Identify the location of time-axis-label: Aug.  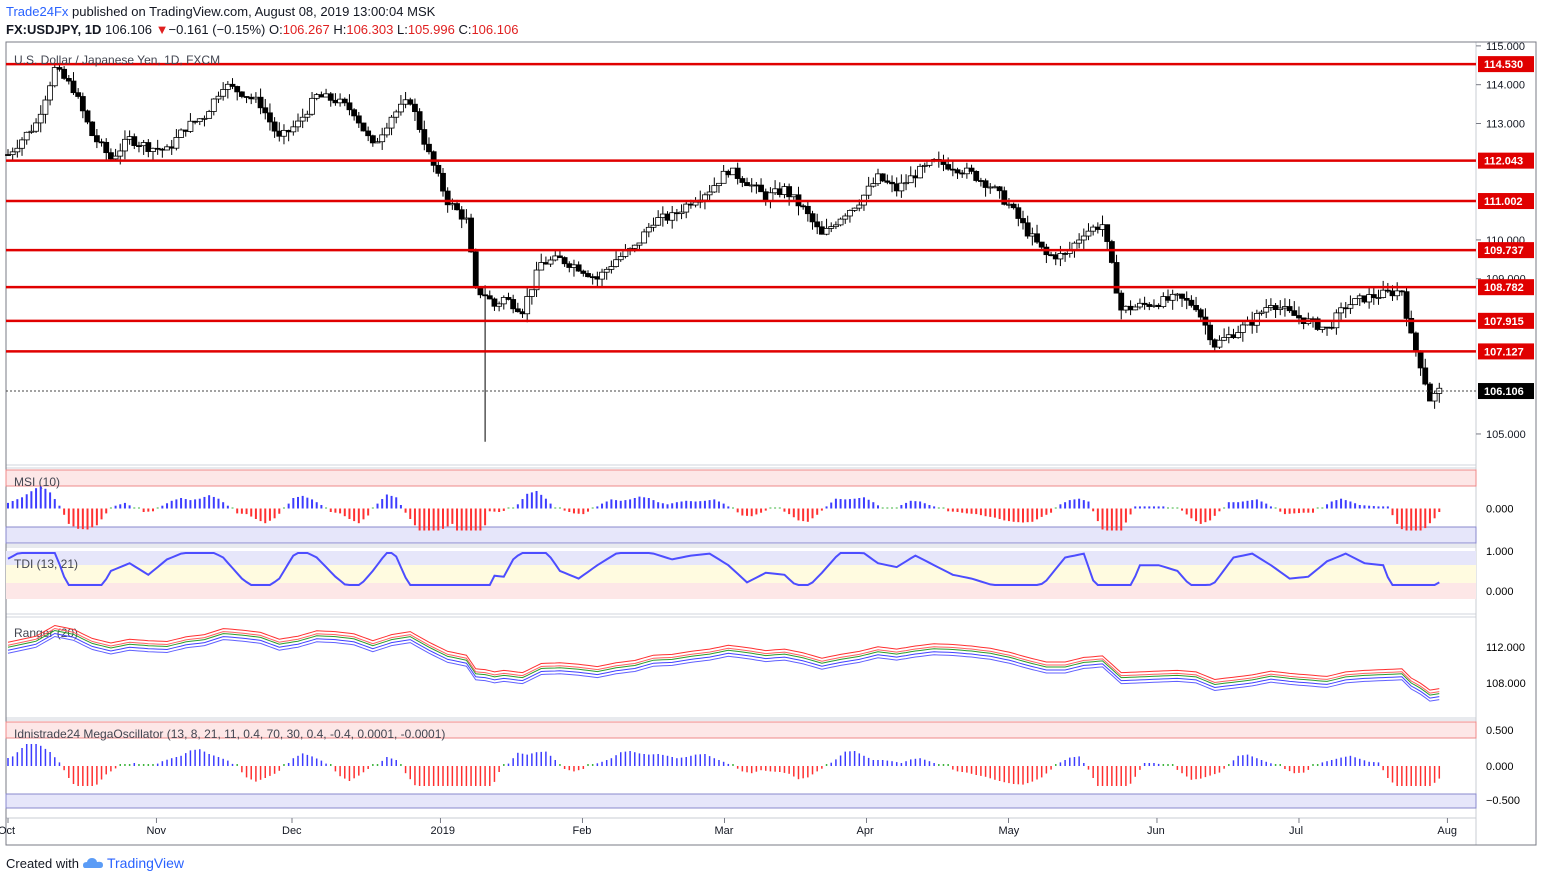
(1447, 831).